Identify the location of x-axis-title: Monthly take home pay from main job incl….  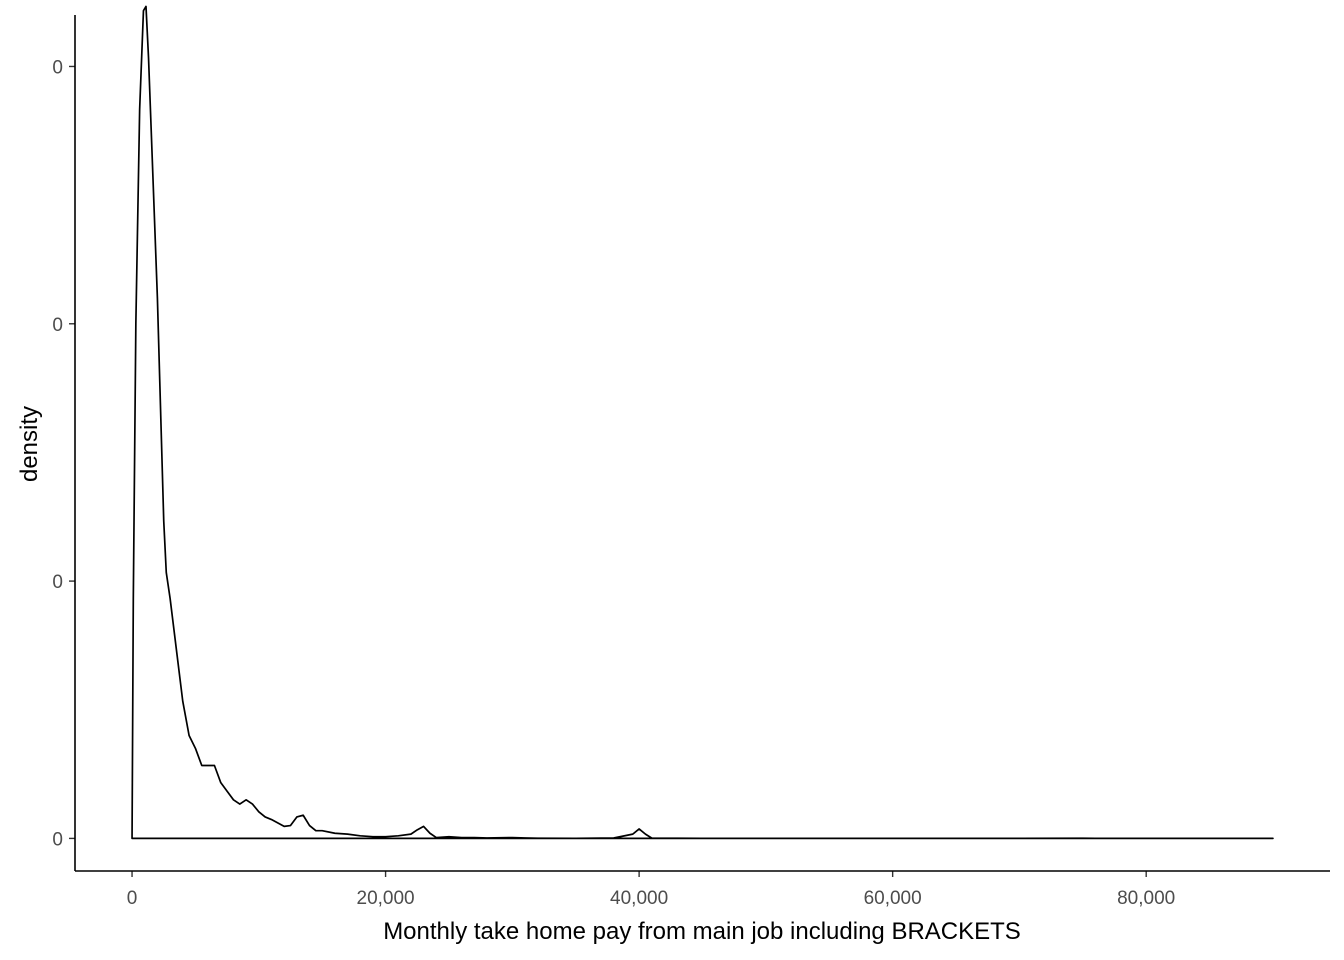
(702, 931).